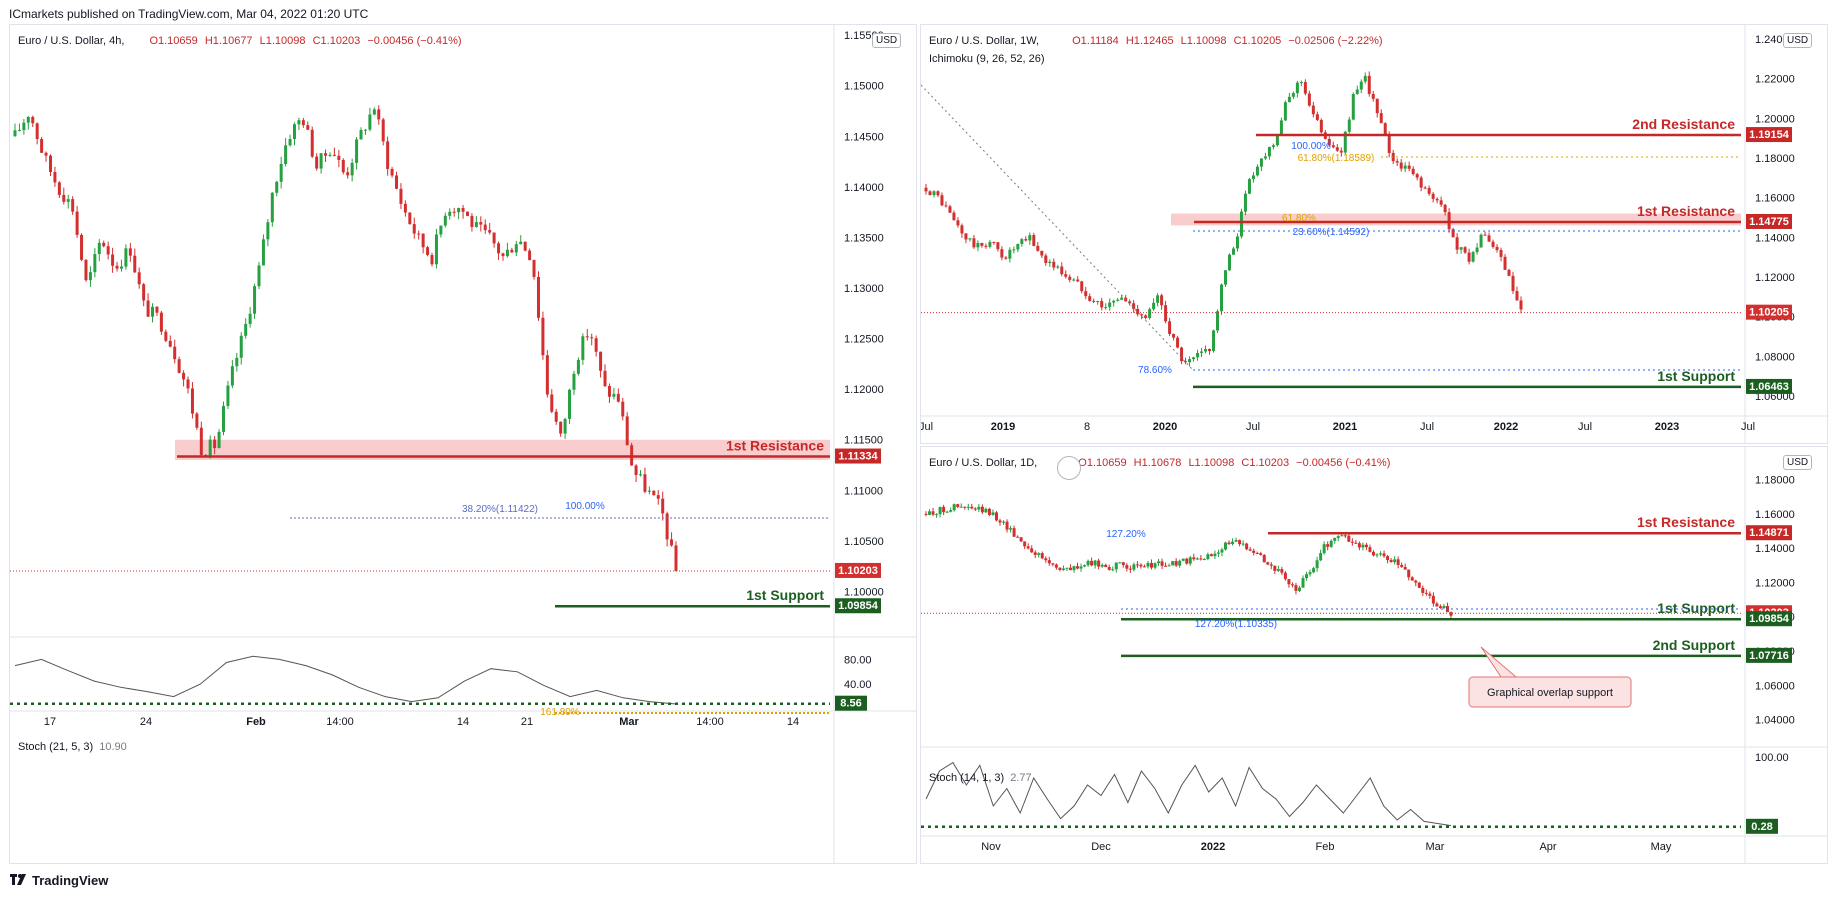  What do you see at coordinates (345, 680) in the screenshot?
I see `stoch-line` at bounding box center [345, 680].